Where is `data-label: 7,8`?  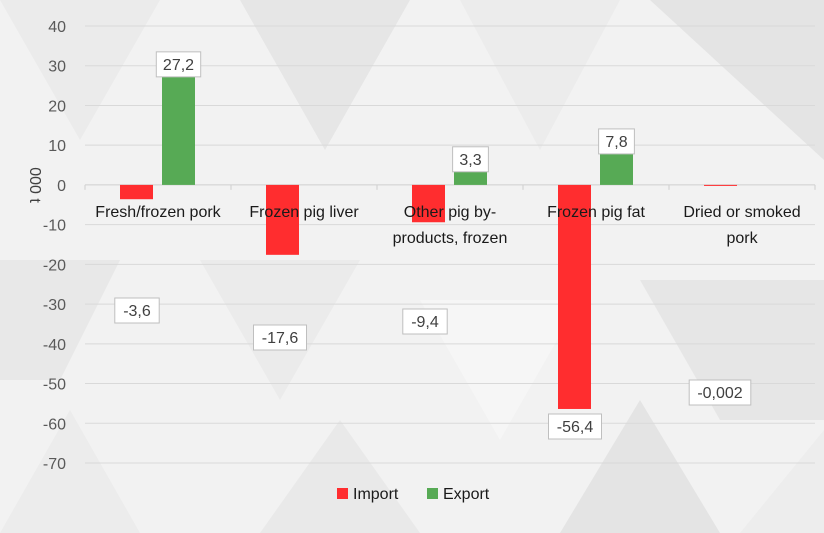 data-label: 7,8 is located at coordinates (616, 141).